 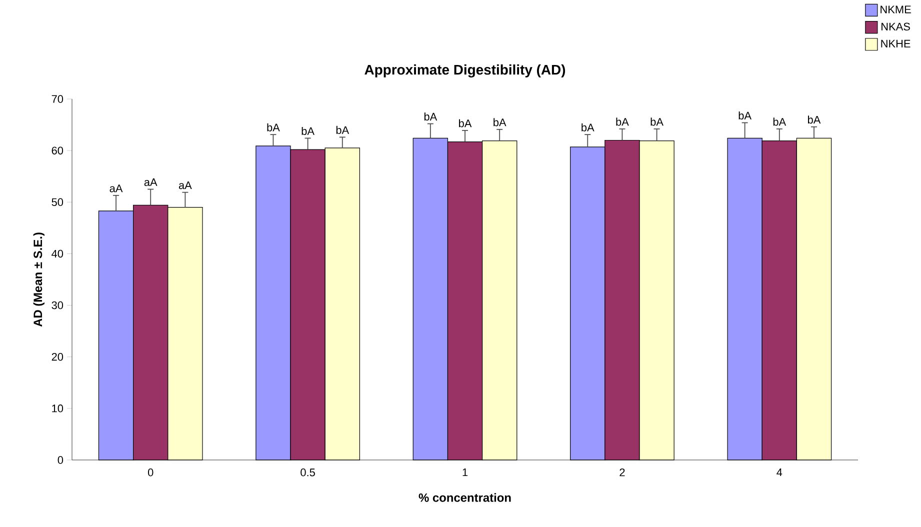 What do you see at coordinates (58, 99) in the screenshot?
I see `y-tick-label: 70` at bounding box center [58, 99].